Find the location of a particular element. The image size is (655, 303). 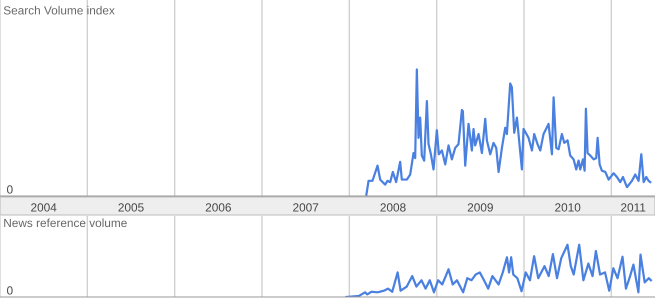

x-tick-label: 2010 is located at coordinates (567, 207).